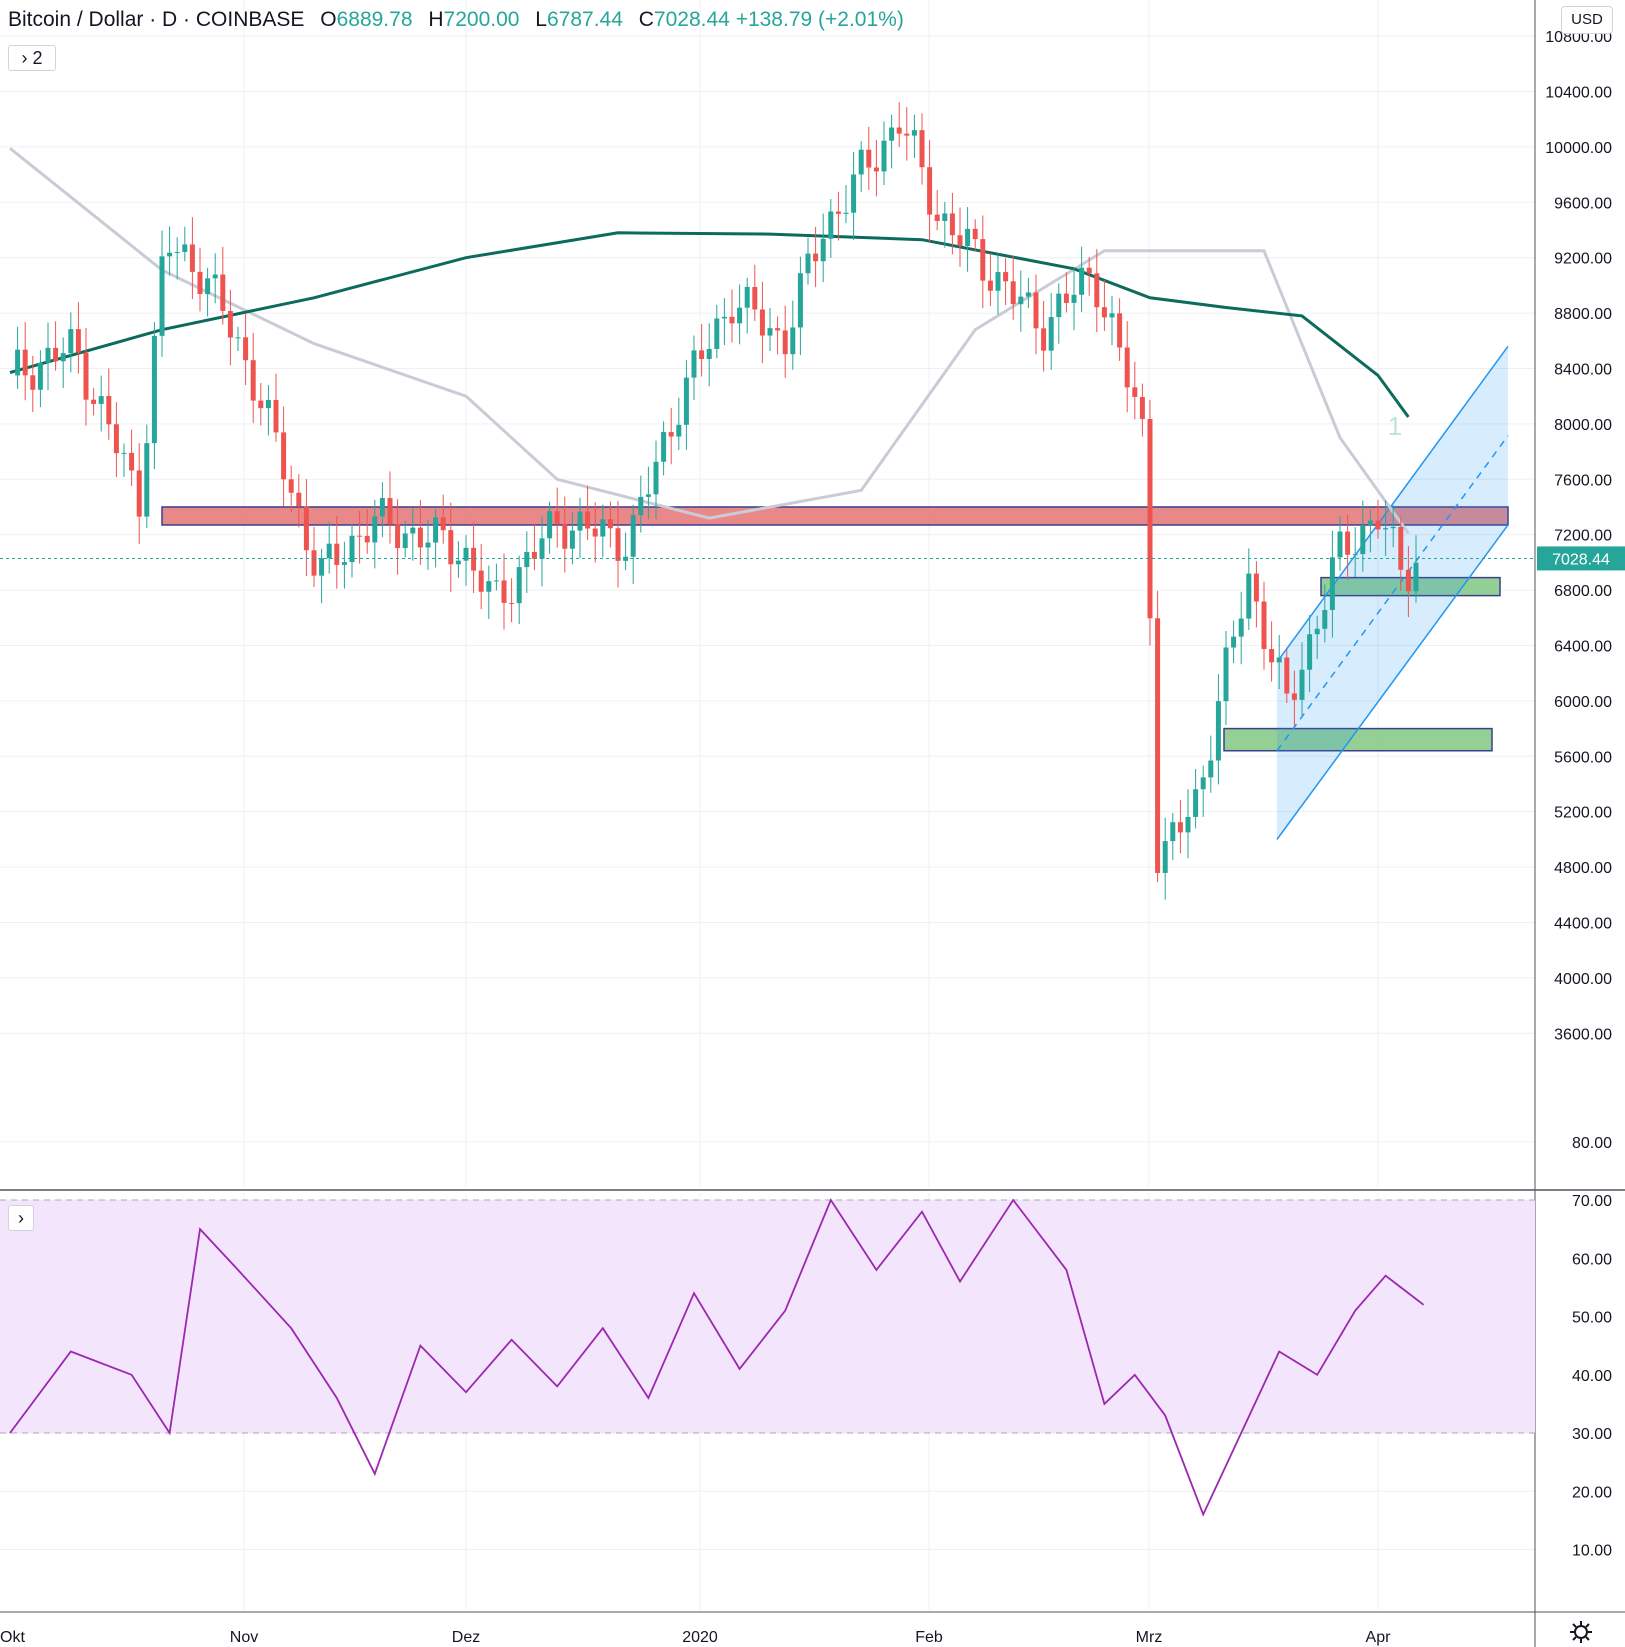 Image resolution: width=1625 pixels, height=1647 pixels. What do you see at coordinates (1583, 536) in the screenshot?
I see `price-tick-label: 7200.00` at bounding box center [1583, 536].